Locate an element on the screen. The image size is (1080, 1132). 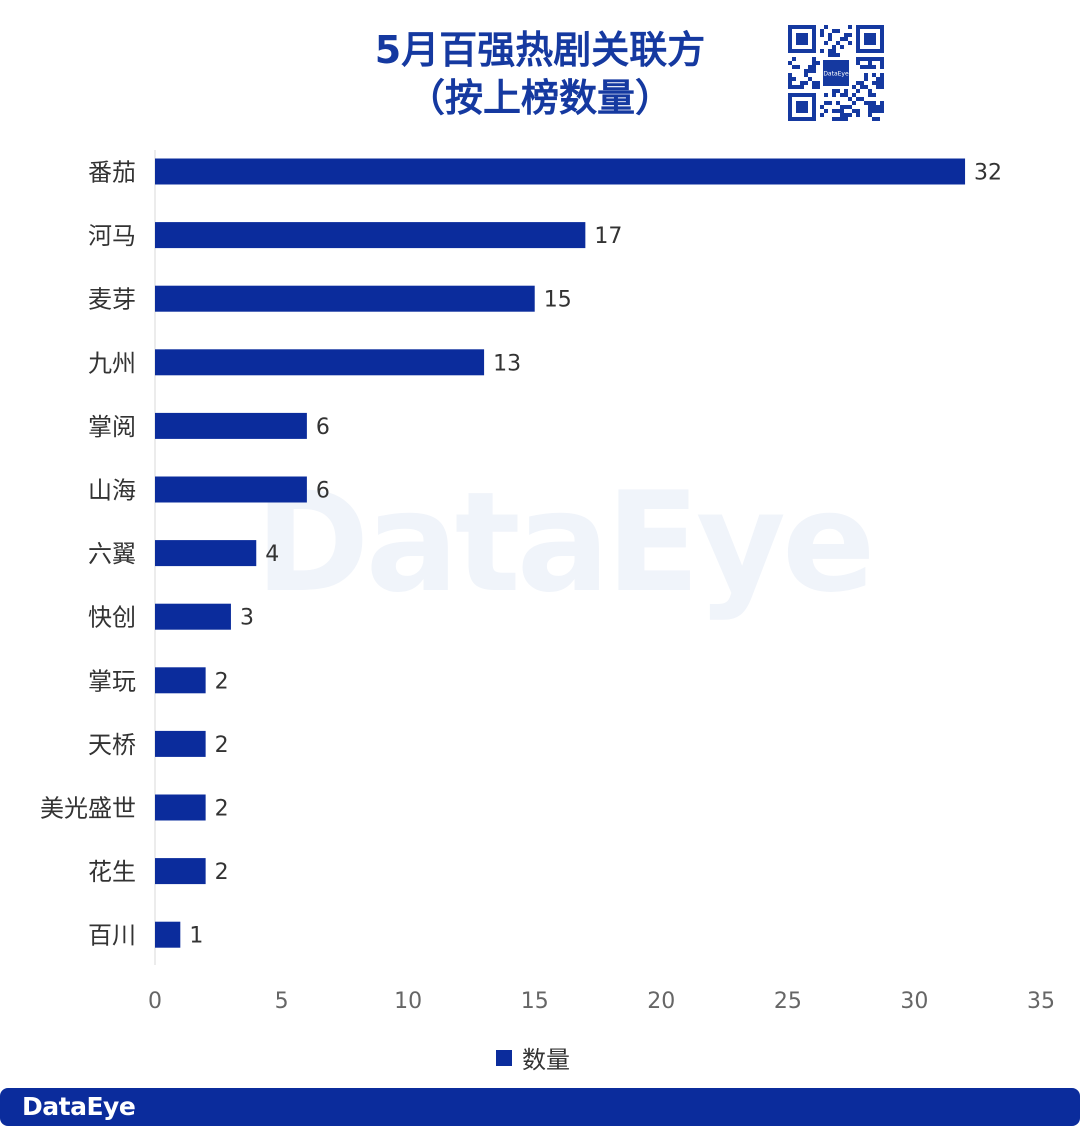
data-label: 17 is located at coordinates (608, 236).